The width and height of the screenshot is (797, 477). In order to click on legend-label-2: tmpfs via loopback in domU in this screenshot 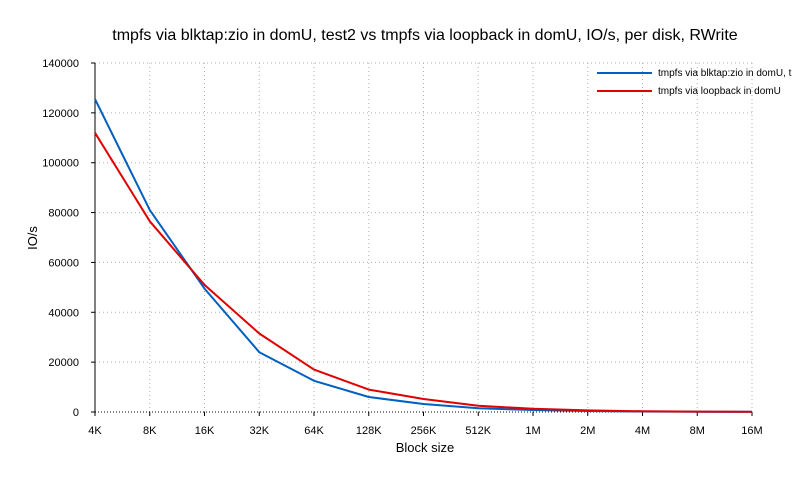, I will do `click(719, 91)`.